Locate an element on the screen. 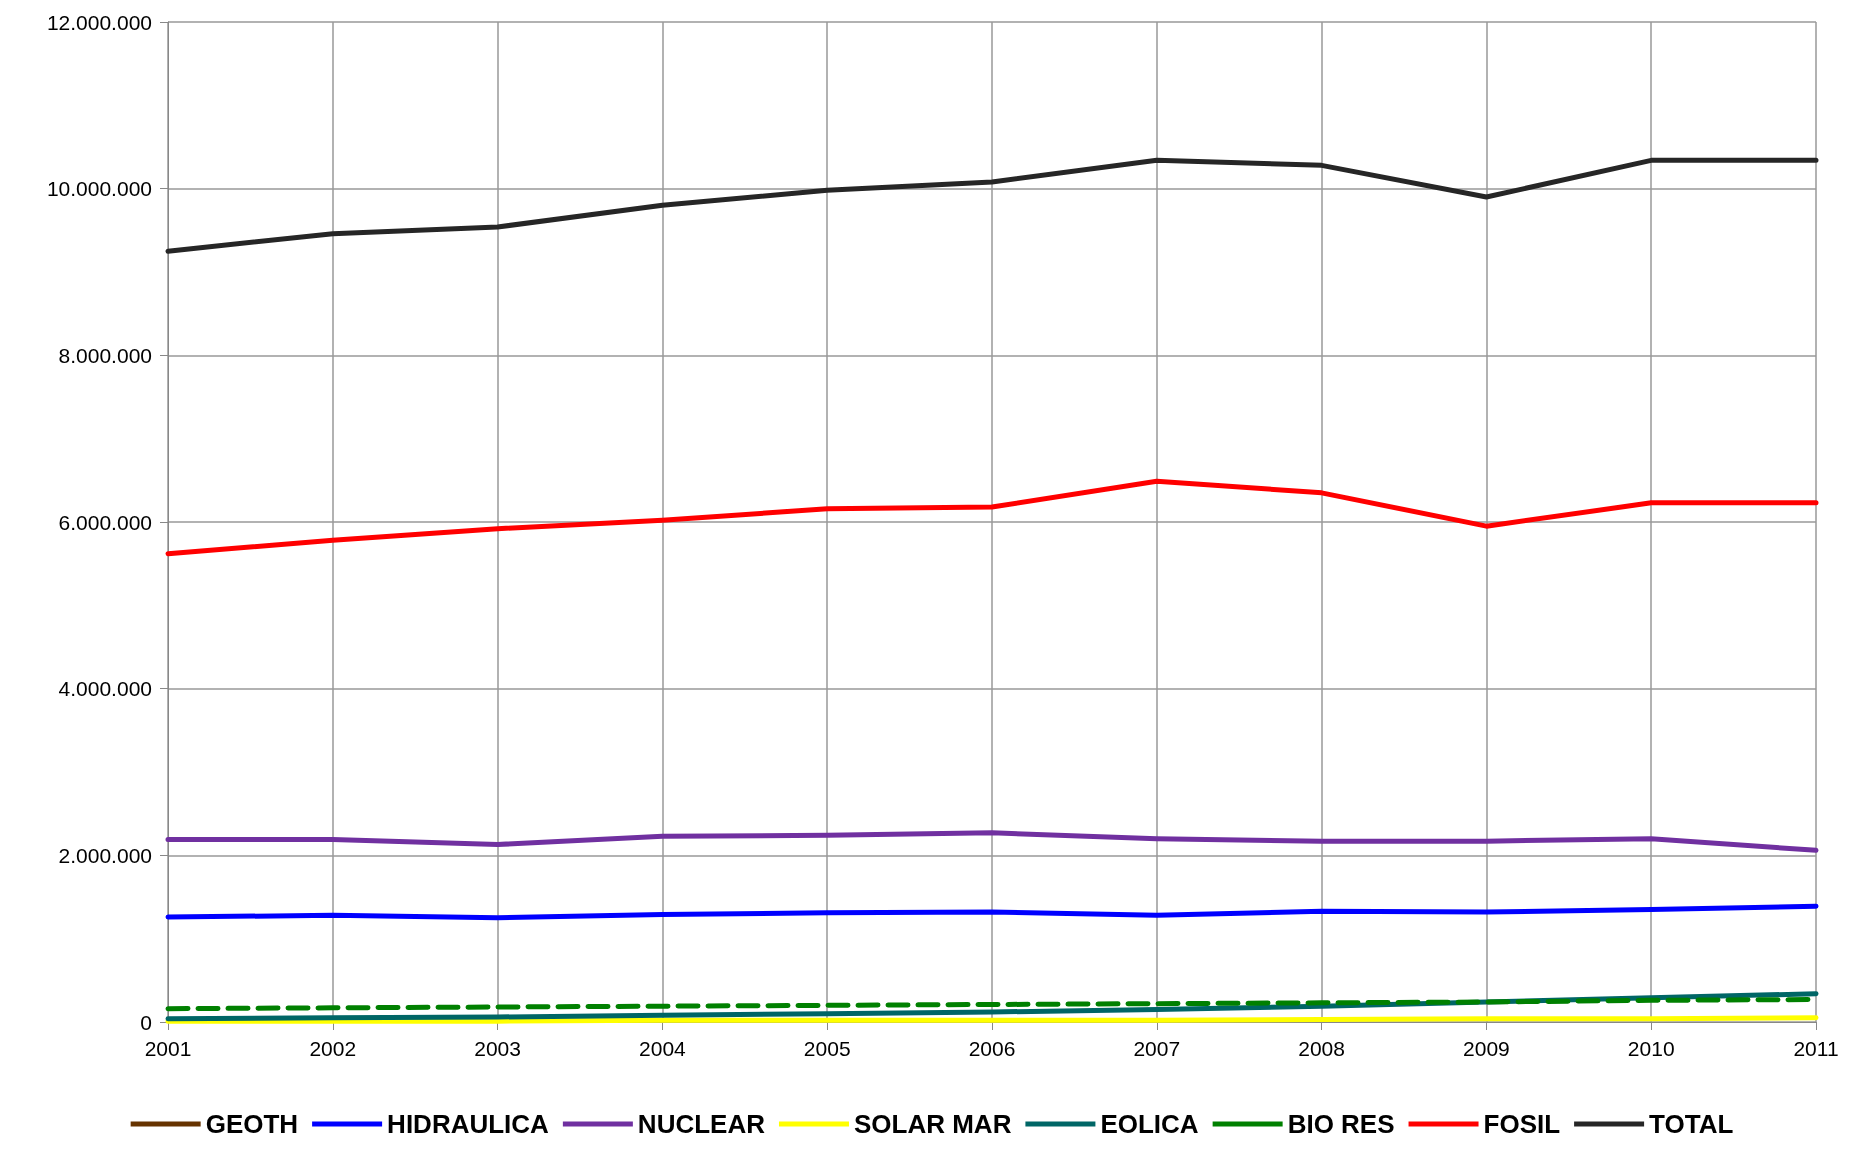  x-tick-label: 2002 is located at coordinates (333, 1048).